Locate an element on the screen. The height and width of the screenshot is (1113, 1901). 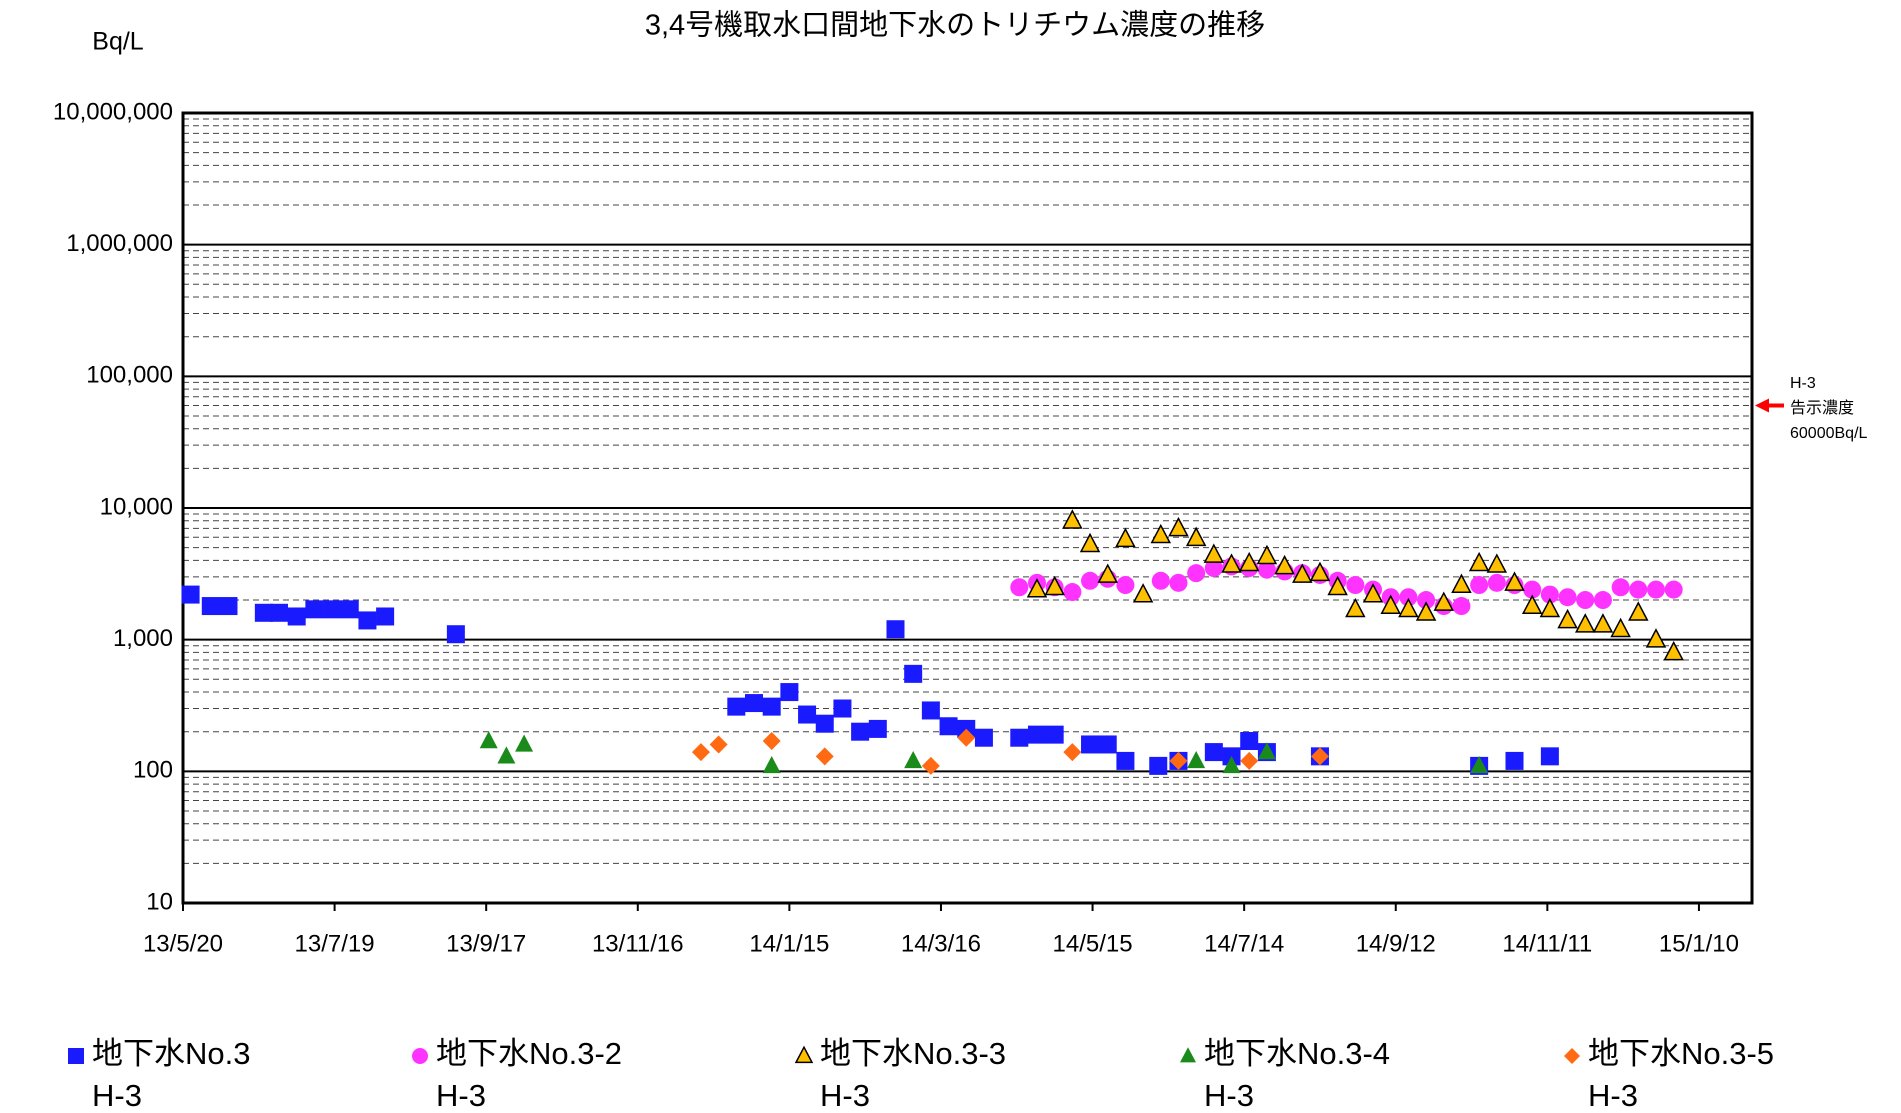
x-tick-label: 13/11/16 is located at coordinates (638, 943).